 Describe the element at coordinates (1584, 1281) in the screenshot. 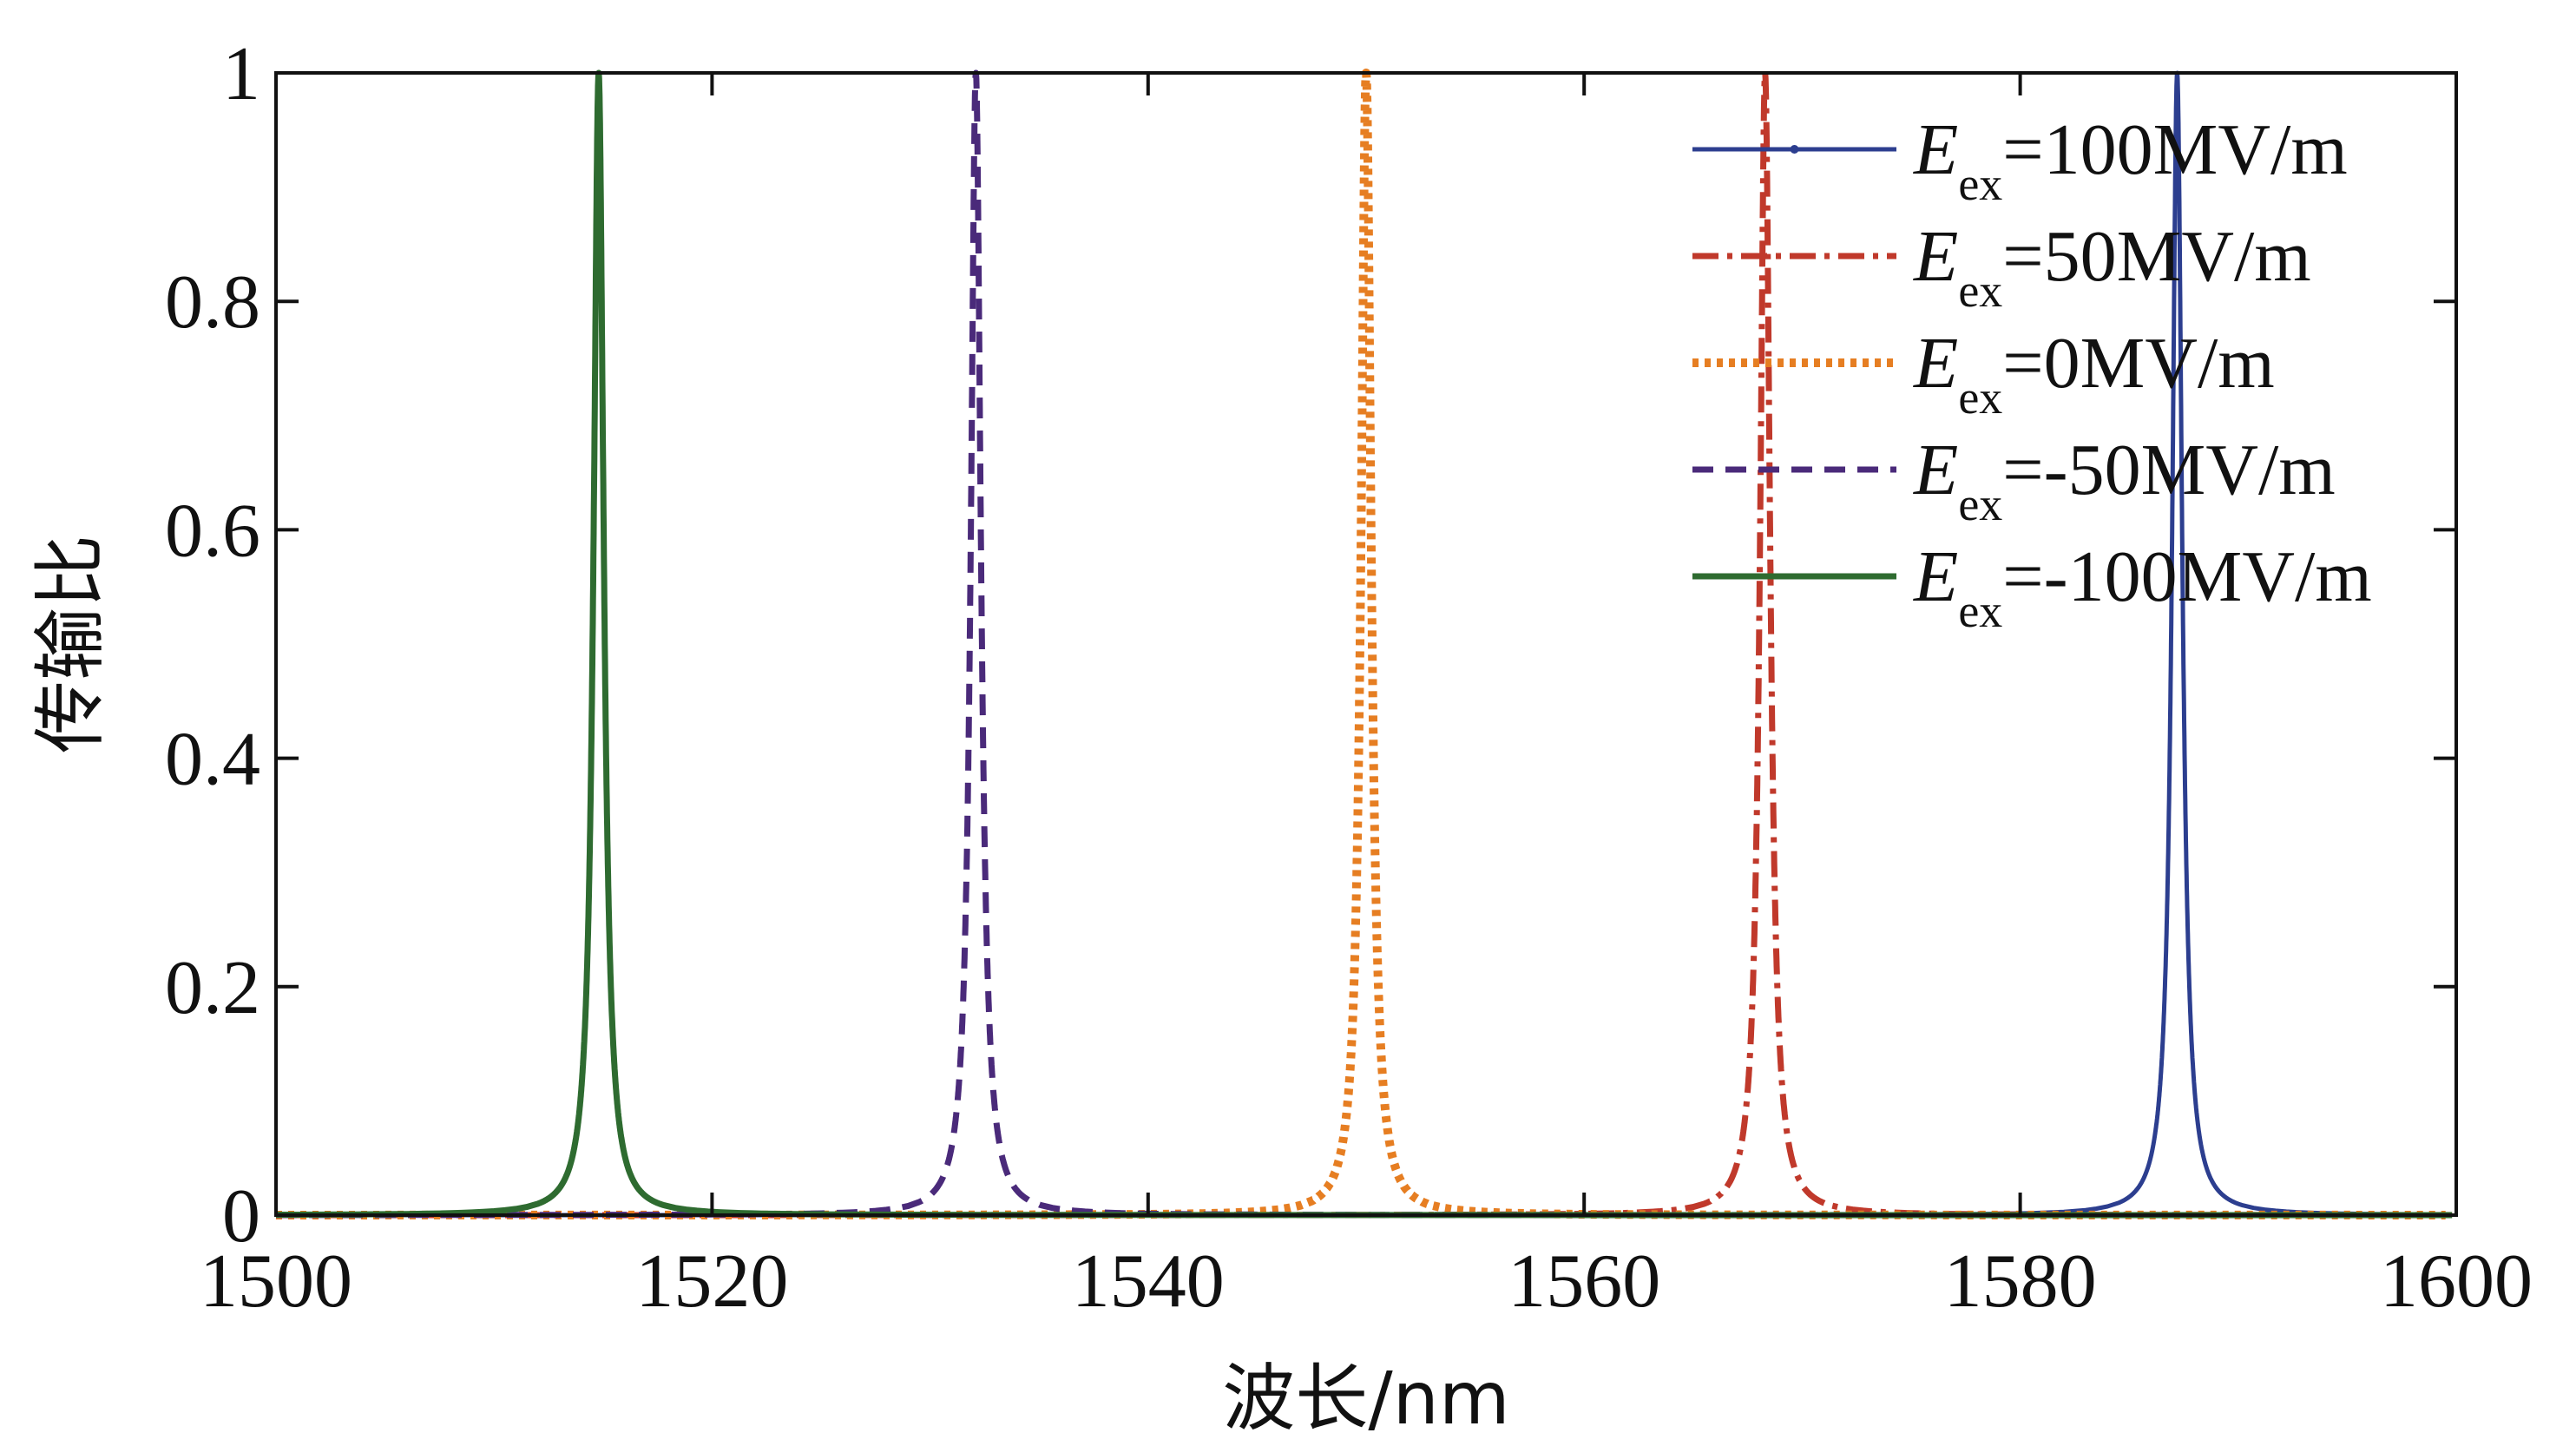

I see `x-tick-label: 1560` at that location.